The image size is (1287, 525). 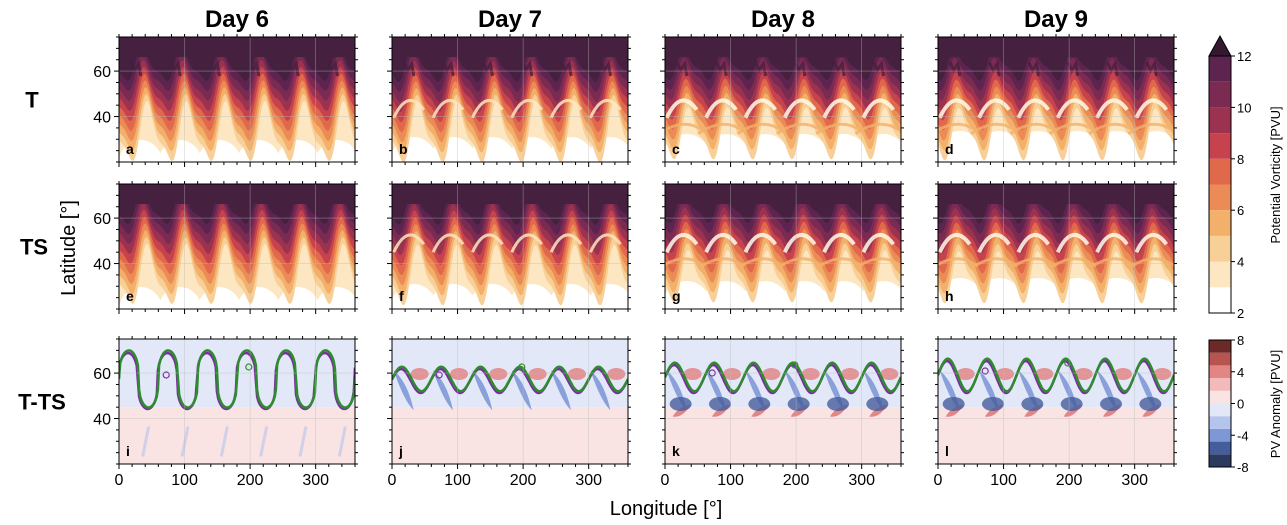 I want to click on panel-a: 40 60 a, so click(x=225, y=100).